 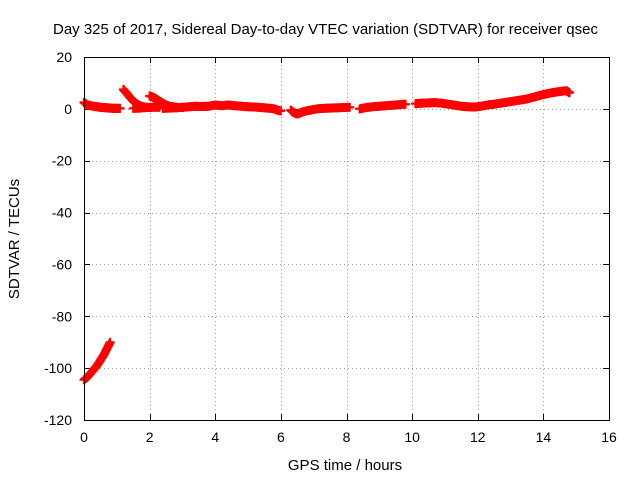 What do you see at coordinates (412, 437) in the screenshot?
I see `x-tick-label: 10` at bounding box center [412, 437].